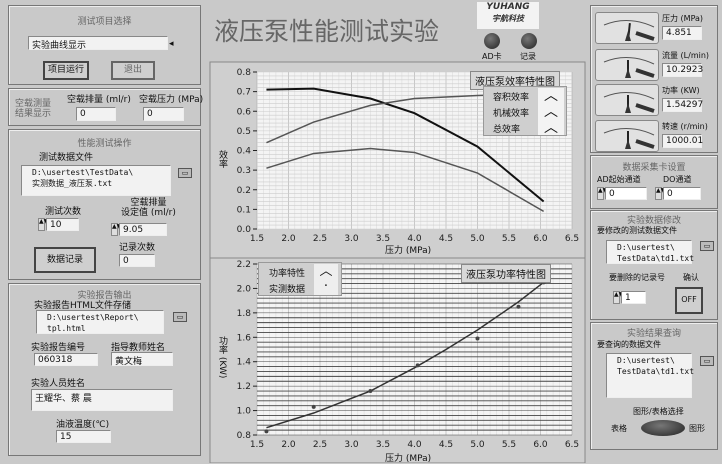 This screenshot has width=722, height=464. What do you see at coordinates (102, 400) in the screenshot?
I see `staff-input: 王耀华、蔡 晨` at bounding box center [102, 400].